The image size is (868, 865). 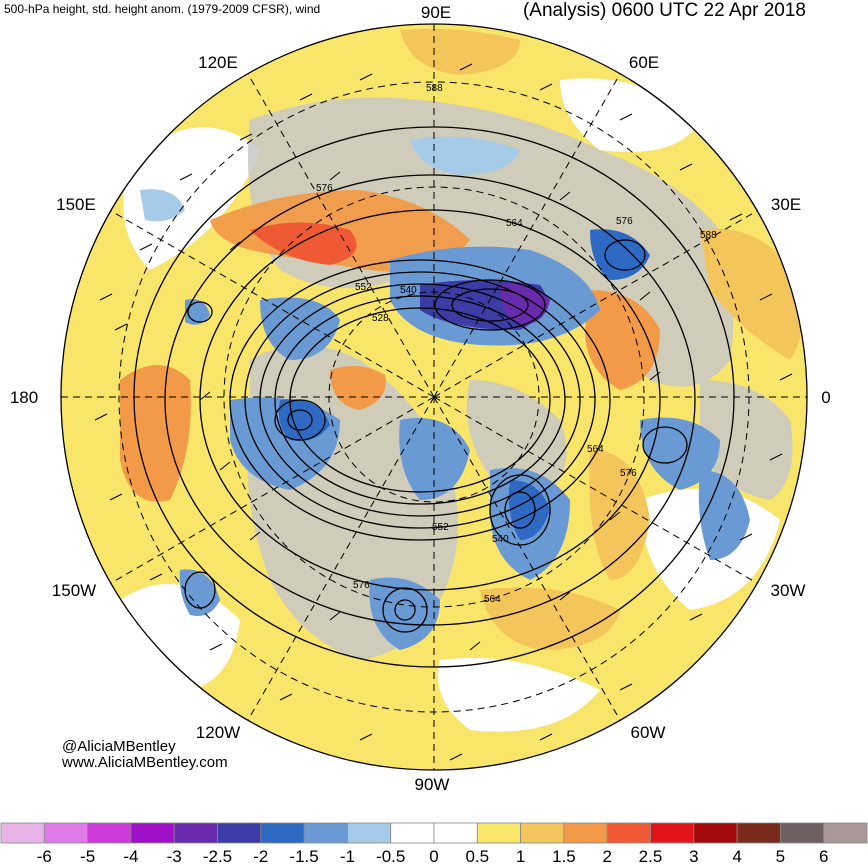 What do you see at coordinates (693, 856) in the screenshot?
I see `colorbar-tick-label: 3` at bounding box center [693, 856].